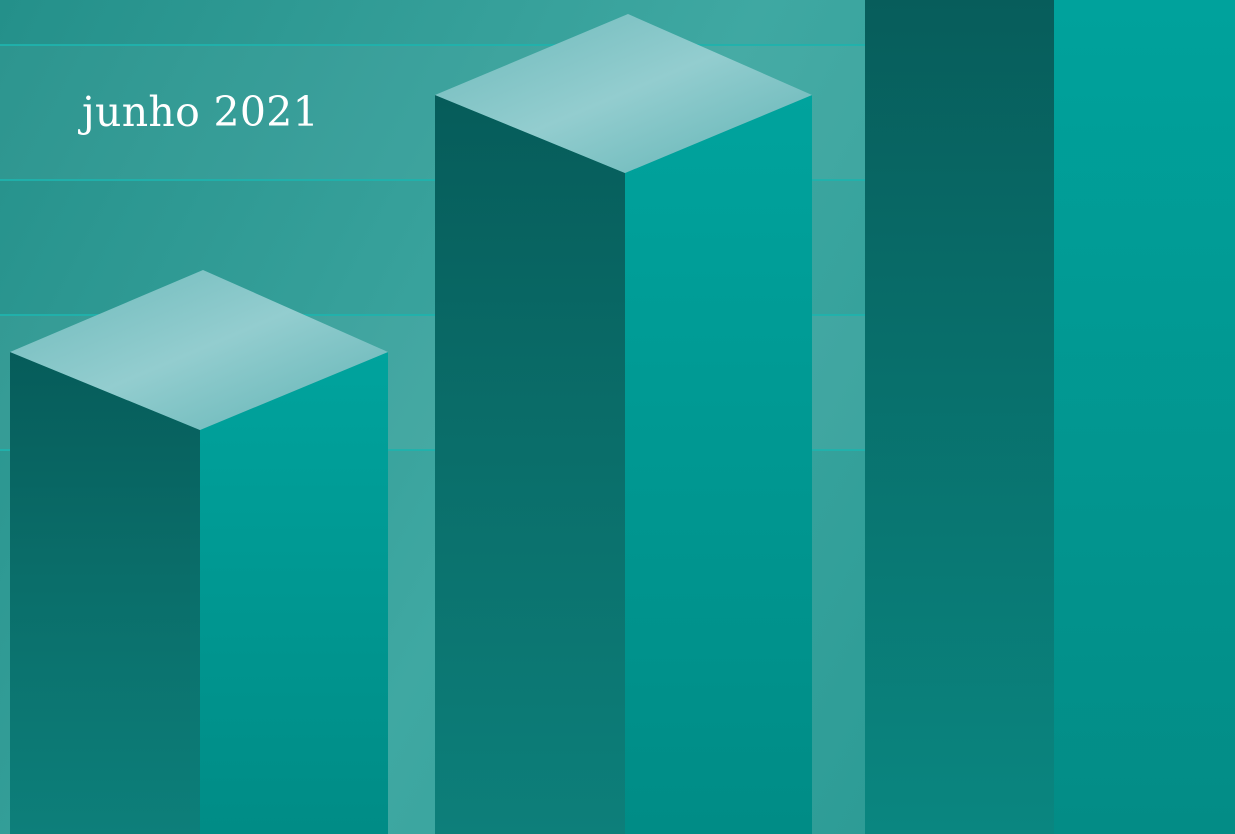 The width and height of the screenshot is (1235, 834). I want to click on cover-date: junho 2021, so click(200, 112).